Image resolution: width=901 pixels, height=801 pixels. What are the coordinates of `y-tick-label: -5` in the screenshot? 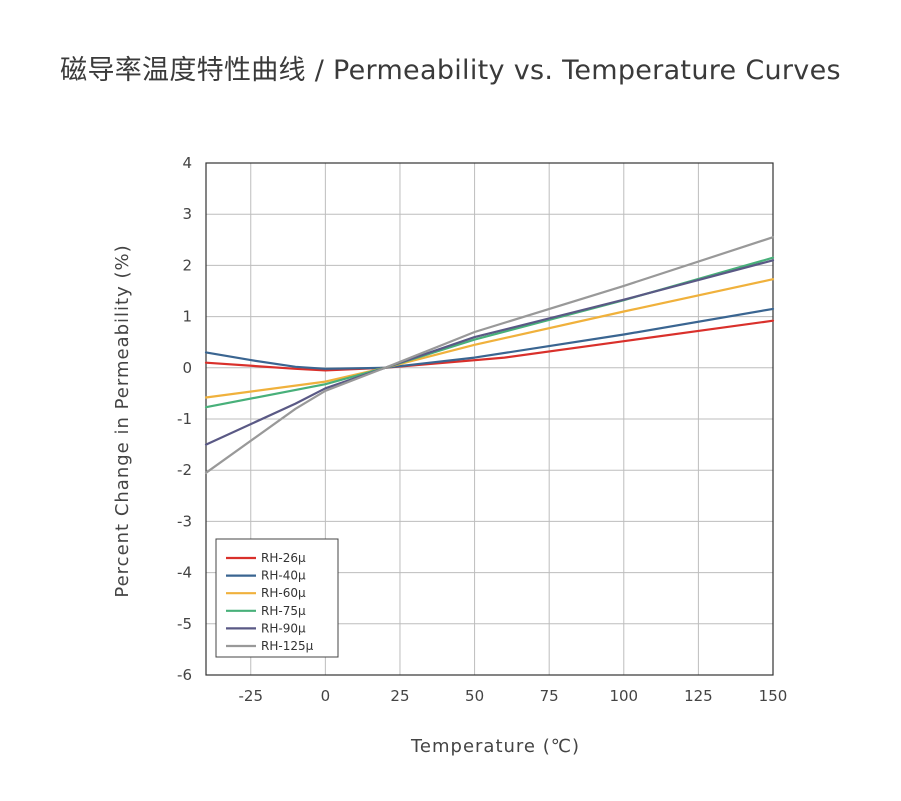 It's located at (184, 624).